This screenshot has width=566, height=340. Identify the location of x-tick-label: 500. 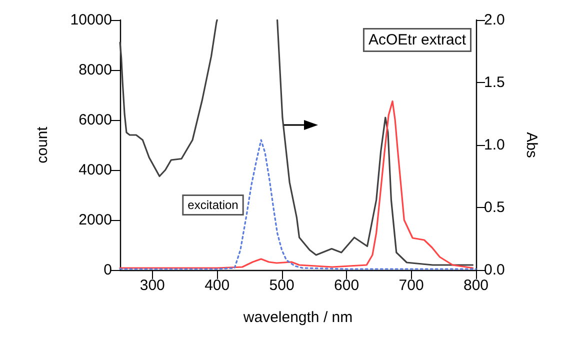
(281, 285).